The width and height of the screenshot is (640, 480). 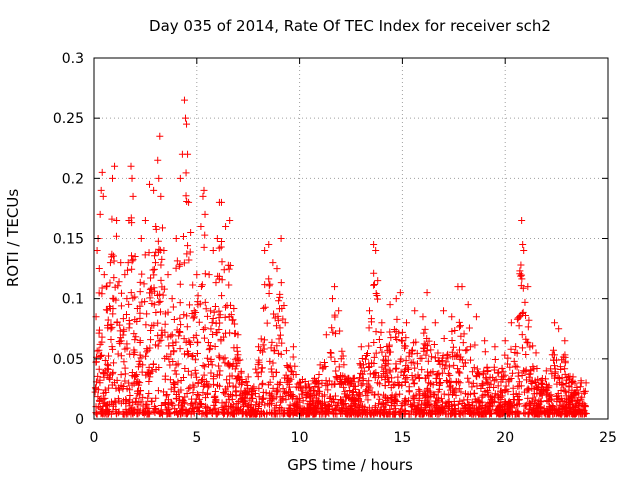 What do you see at coordinates (94, 438) in the screenshot?
I see `x-tick-label: 0` at bounding box center [94, 438].